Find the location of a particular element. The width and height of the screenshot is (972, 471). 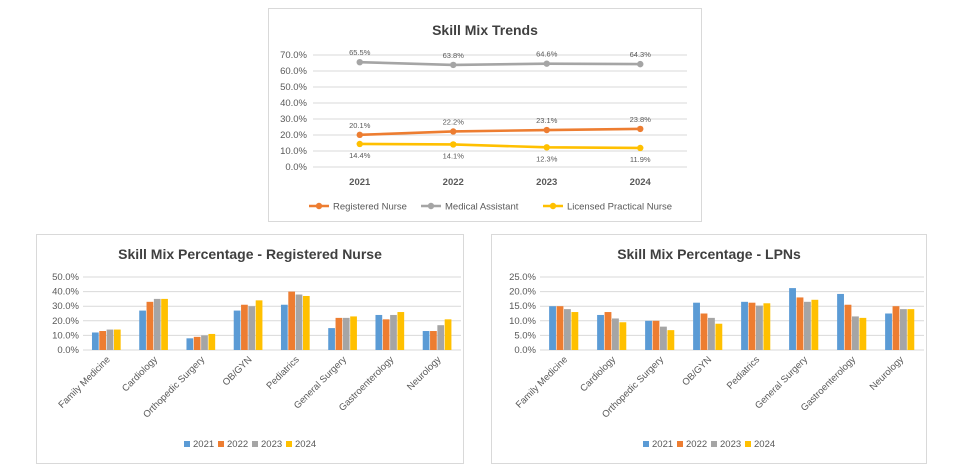

data-label: 14.1% is located at coordinates (454, 155).